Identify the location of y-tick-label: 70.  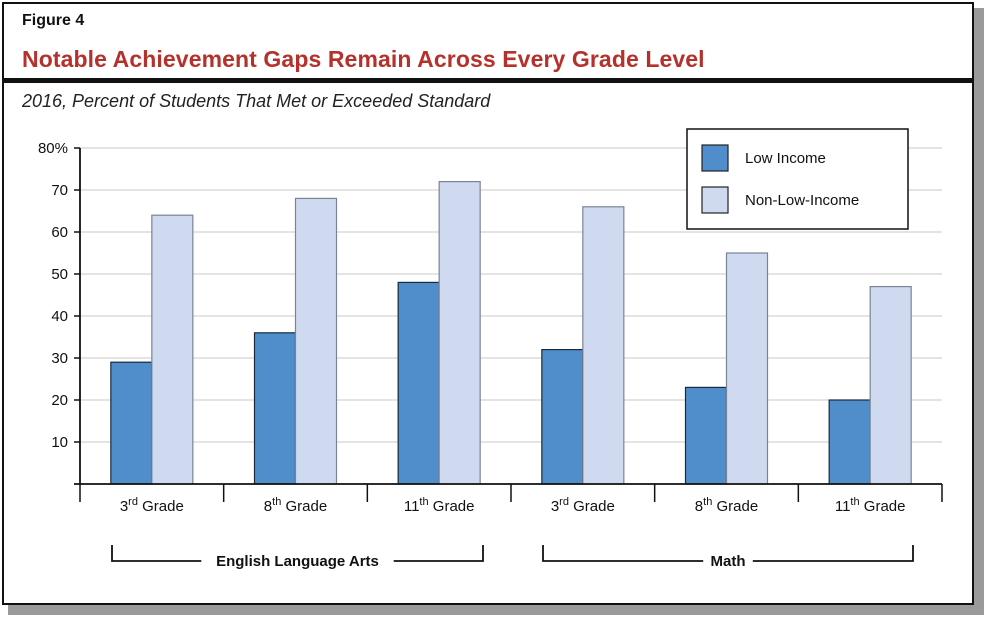
(59, 190).